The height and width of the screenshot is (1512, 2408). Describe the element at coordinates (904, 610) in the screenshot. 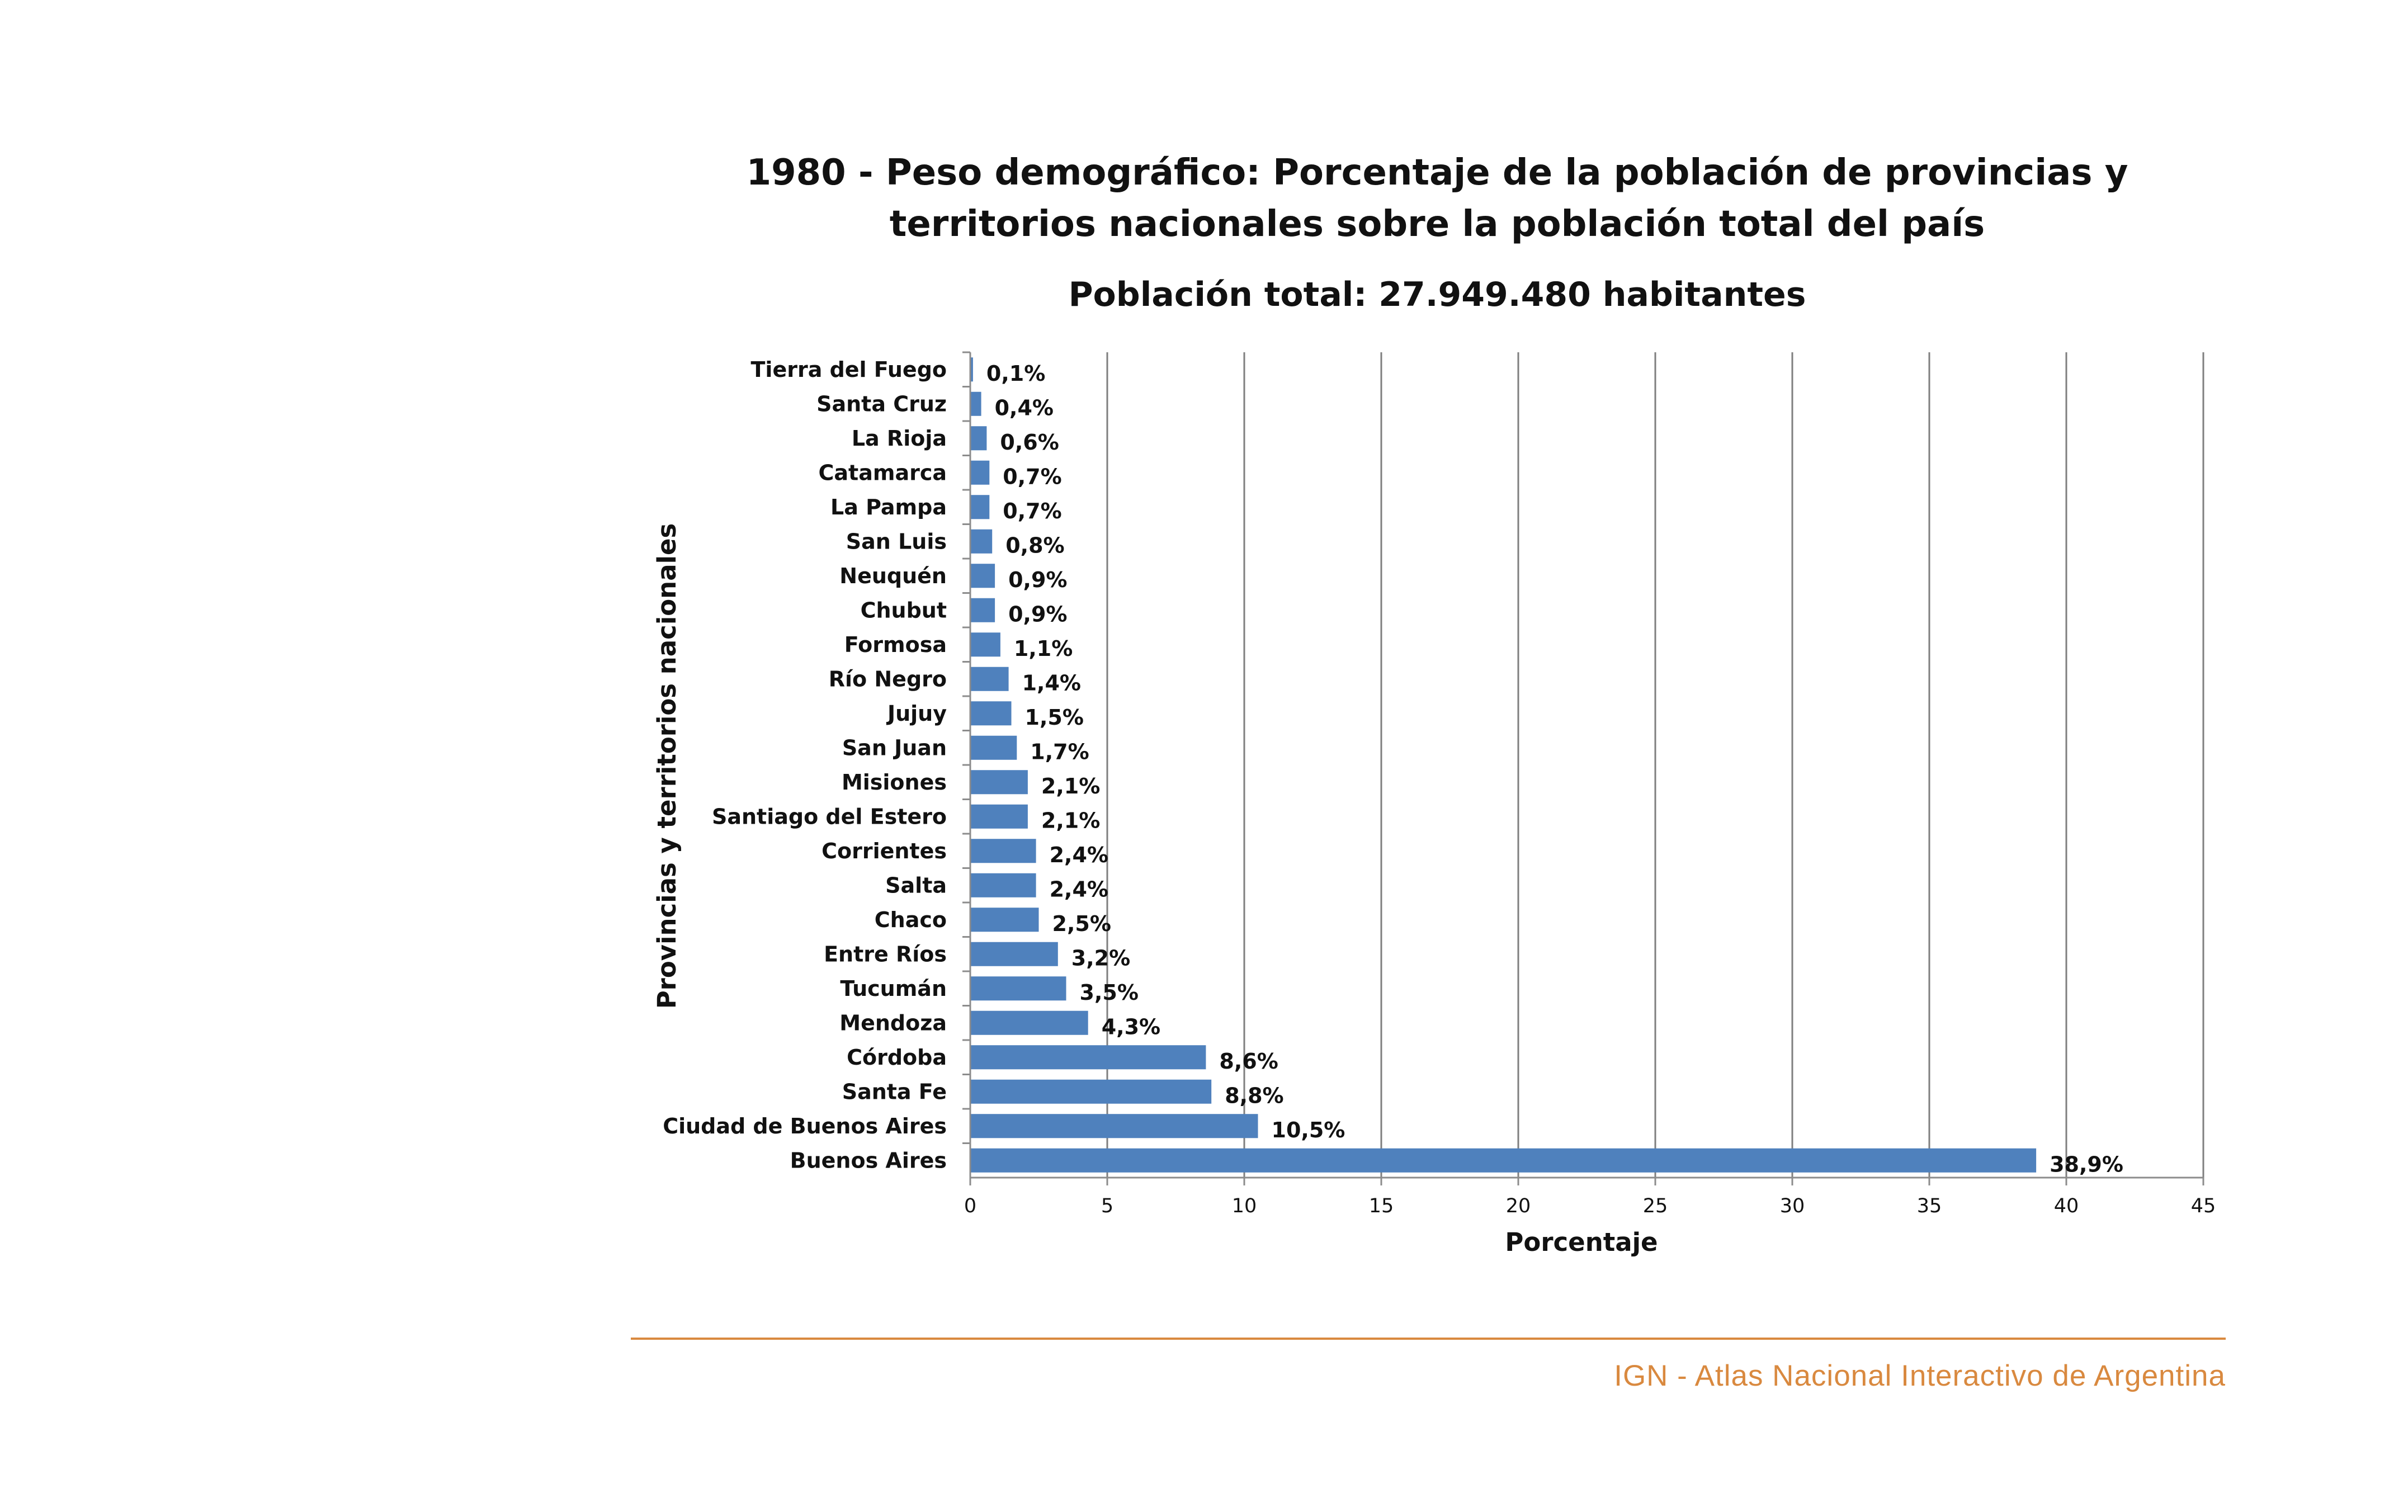

I see `category-label: Chubut` at that location.